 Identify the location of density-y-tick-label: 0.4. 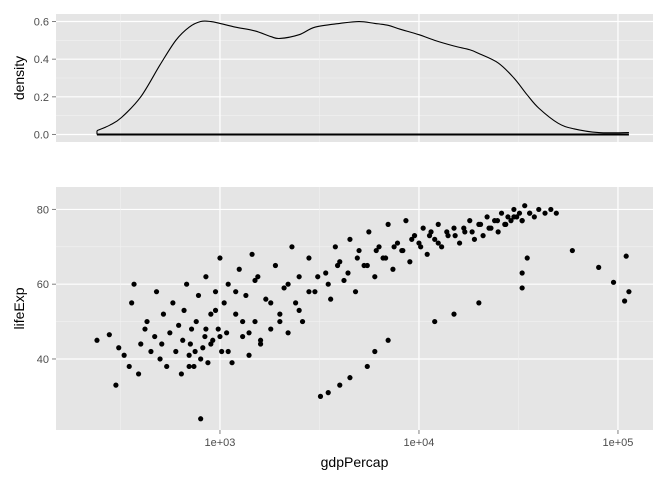
(41, 60).